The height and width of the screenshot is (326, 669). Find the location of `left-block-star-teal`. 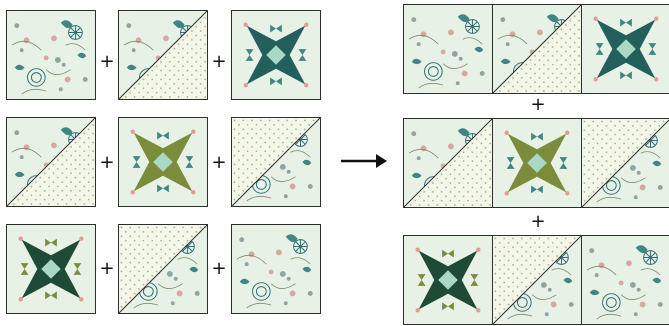

left-block-star-teal is located at coordinates (276, 55).